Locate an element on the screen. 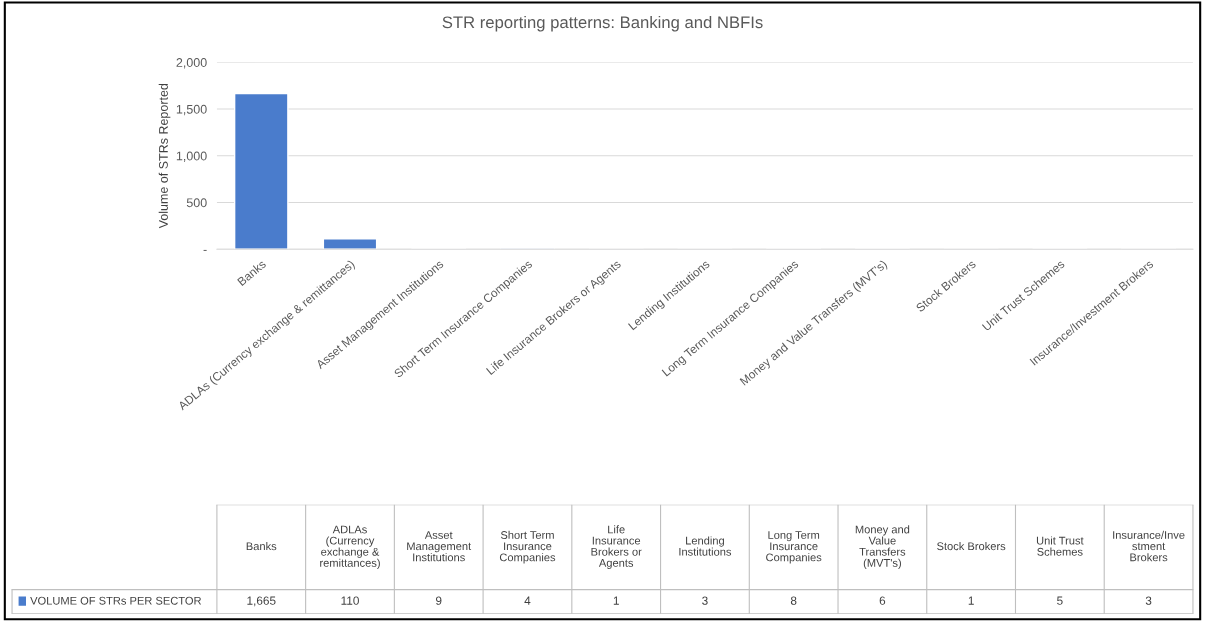 This screenshot has width=1205, height=623. y-tick-label: - is located at coordinates (205, 250).